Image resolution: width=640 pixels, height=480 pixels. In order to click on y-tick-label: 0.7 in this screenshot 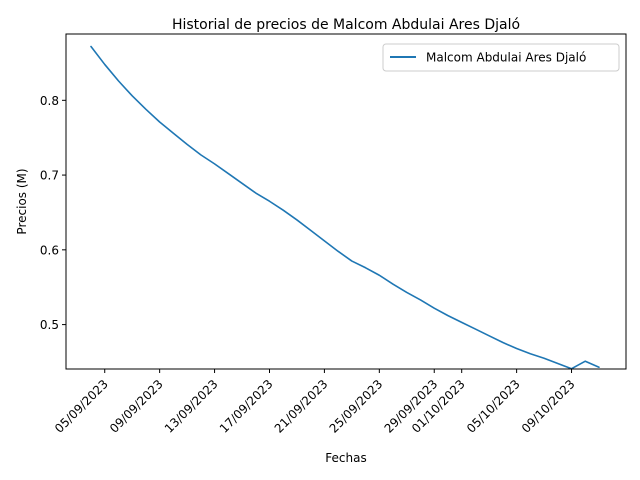, I will do `click(49, 176)`.